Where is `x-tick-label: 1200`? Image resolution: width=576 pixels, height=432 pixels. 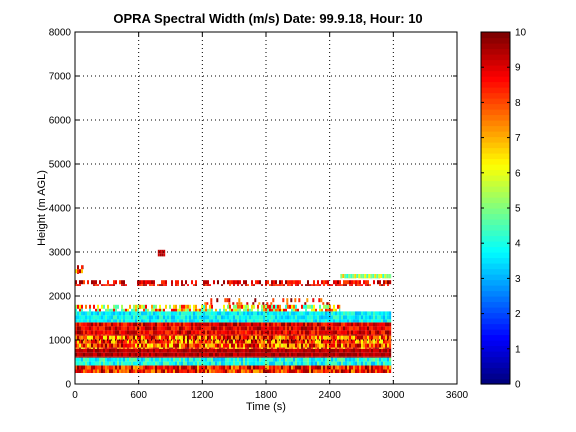 x-tick-label: 1200 is located at coordinates (202, 395).